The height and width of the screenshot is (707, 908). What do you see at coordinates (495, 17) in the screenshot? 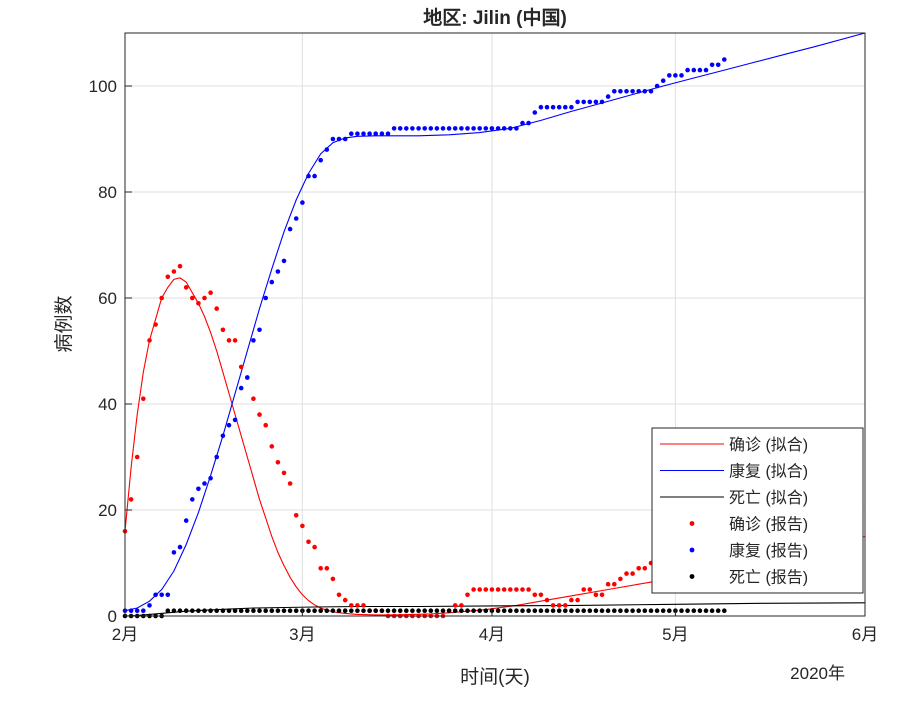
I see `chart-title: 地区: Jilin (中国)` at bounding box center [495, 17].